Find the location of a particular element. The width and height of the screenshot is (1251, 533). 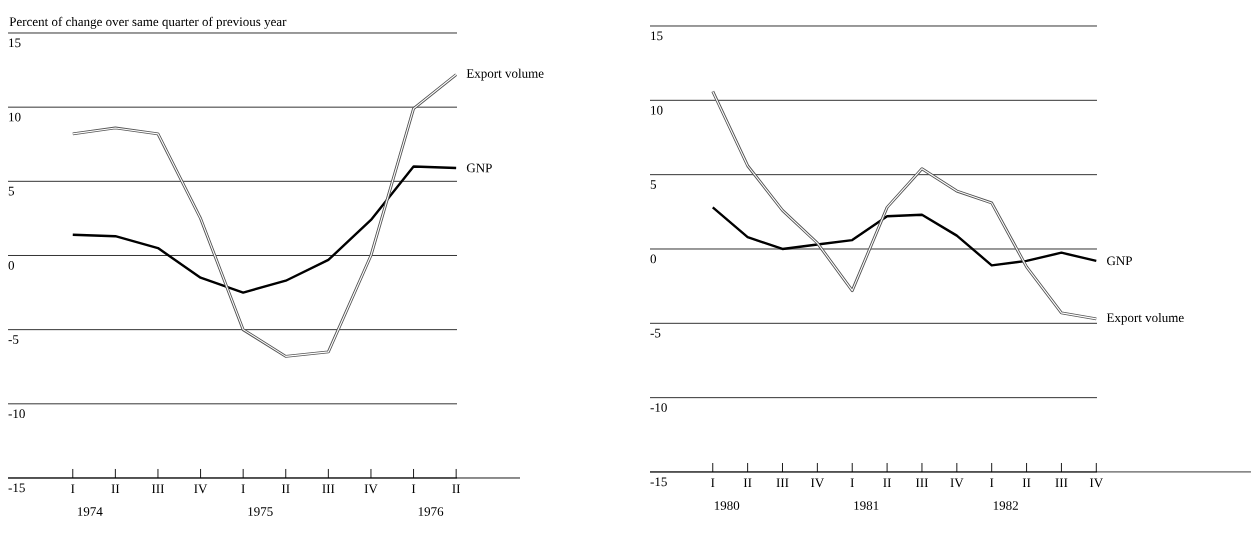

text: 1974 is located at coordinates (90, 511).